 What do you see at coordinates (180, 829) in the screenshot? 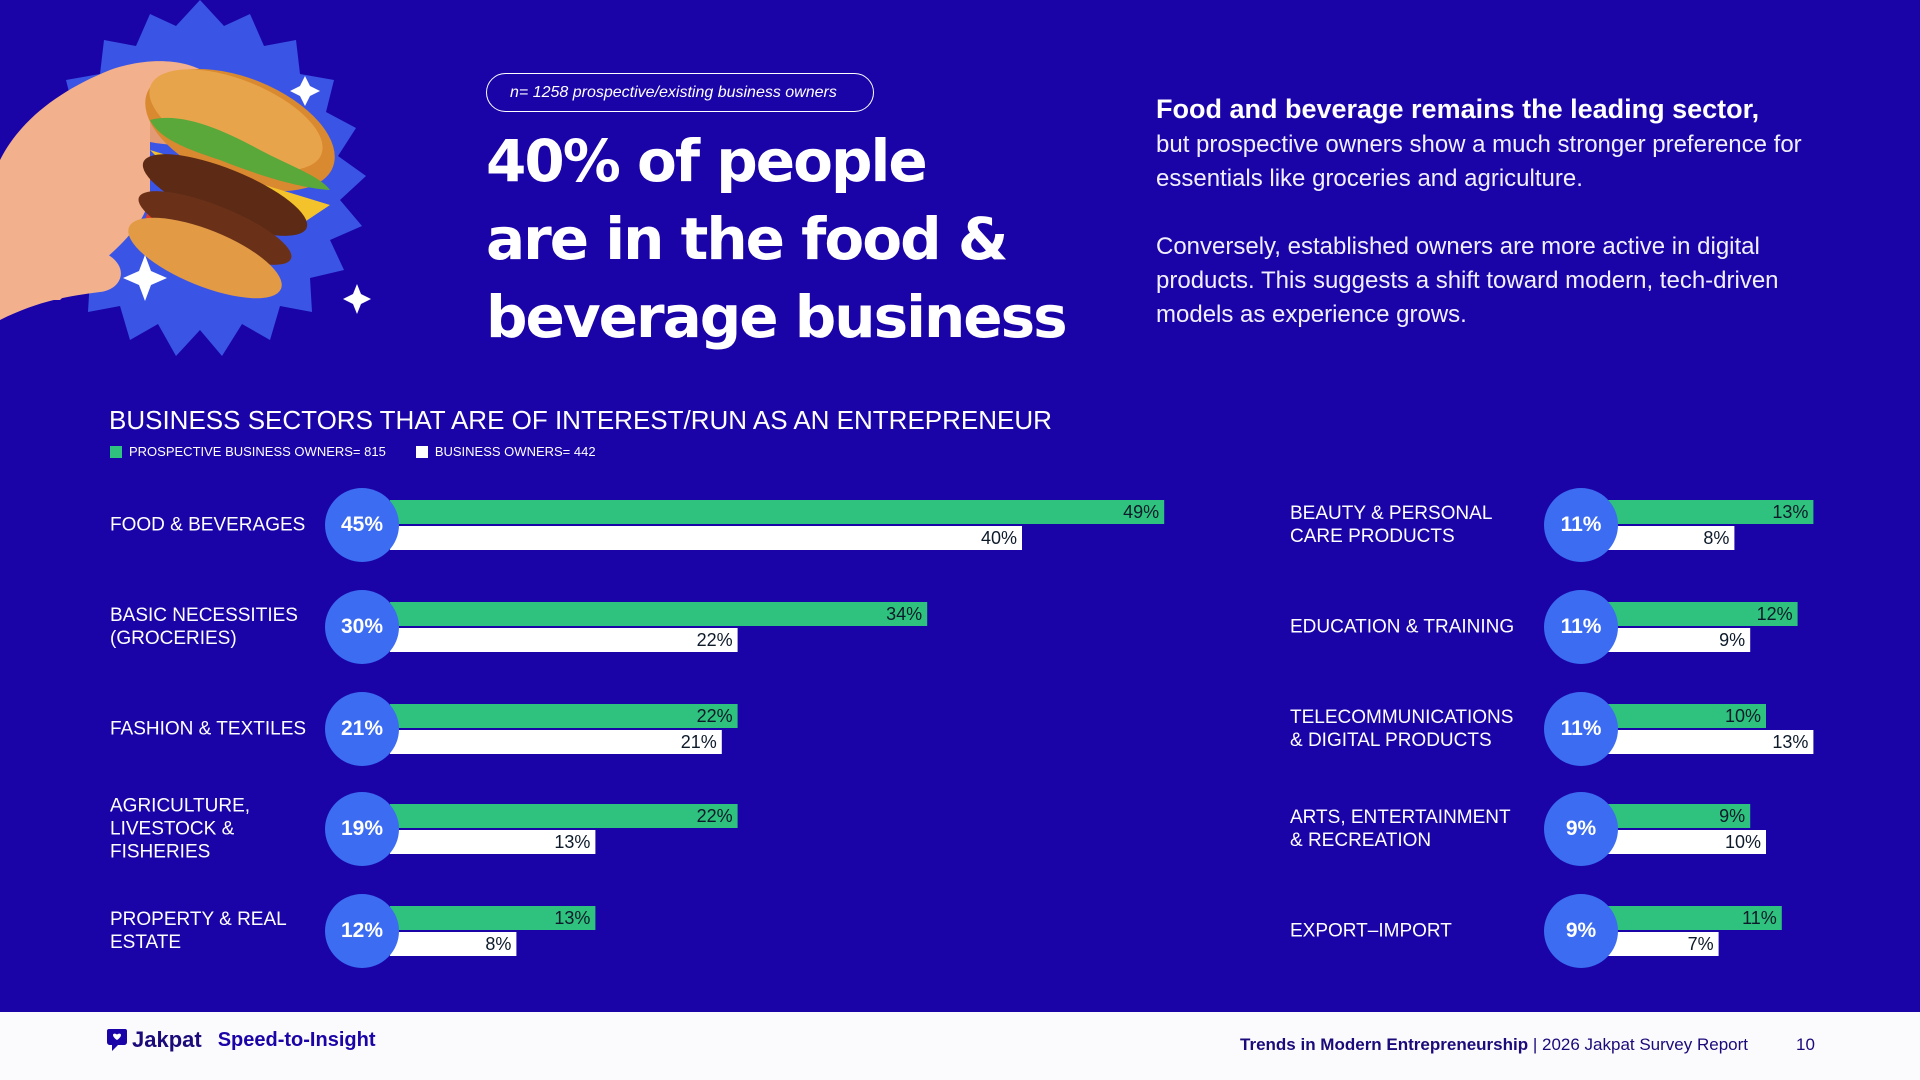
I see `category-label: AGRICULTURE, LIVESTOCK & FISHERIES` at bounding box center [180, 829].